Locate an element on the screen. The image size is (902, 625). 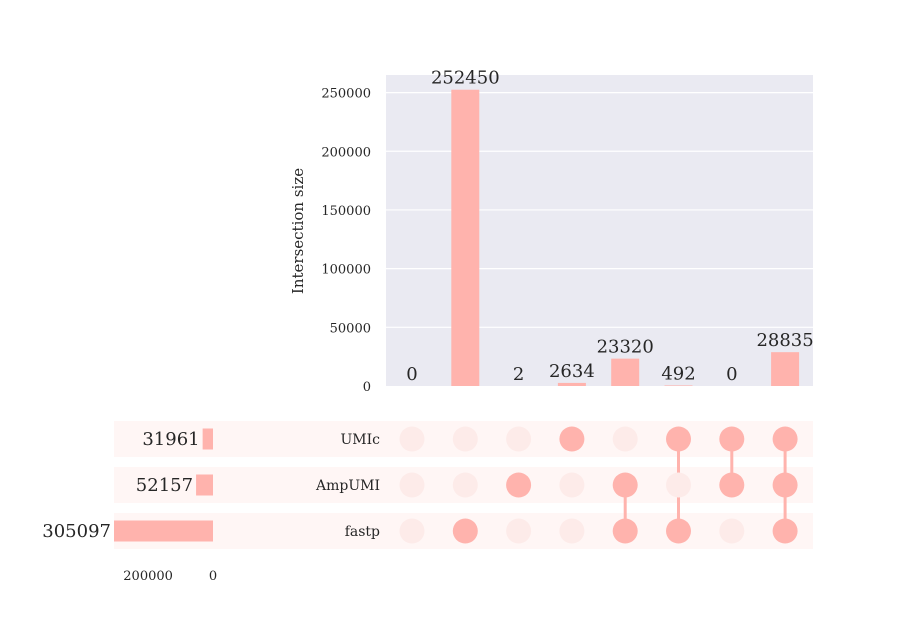
set-size-ticks: 200000 0 is located at coordinates (170, 576).